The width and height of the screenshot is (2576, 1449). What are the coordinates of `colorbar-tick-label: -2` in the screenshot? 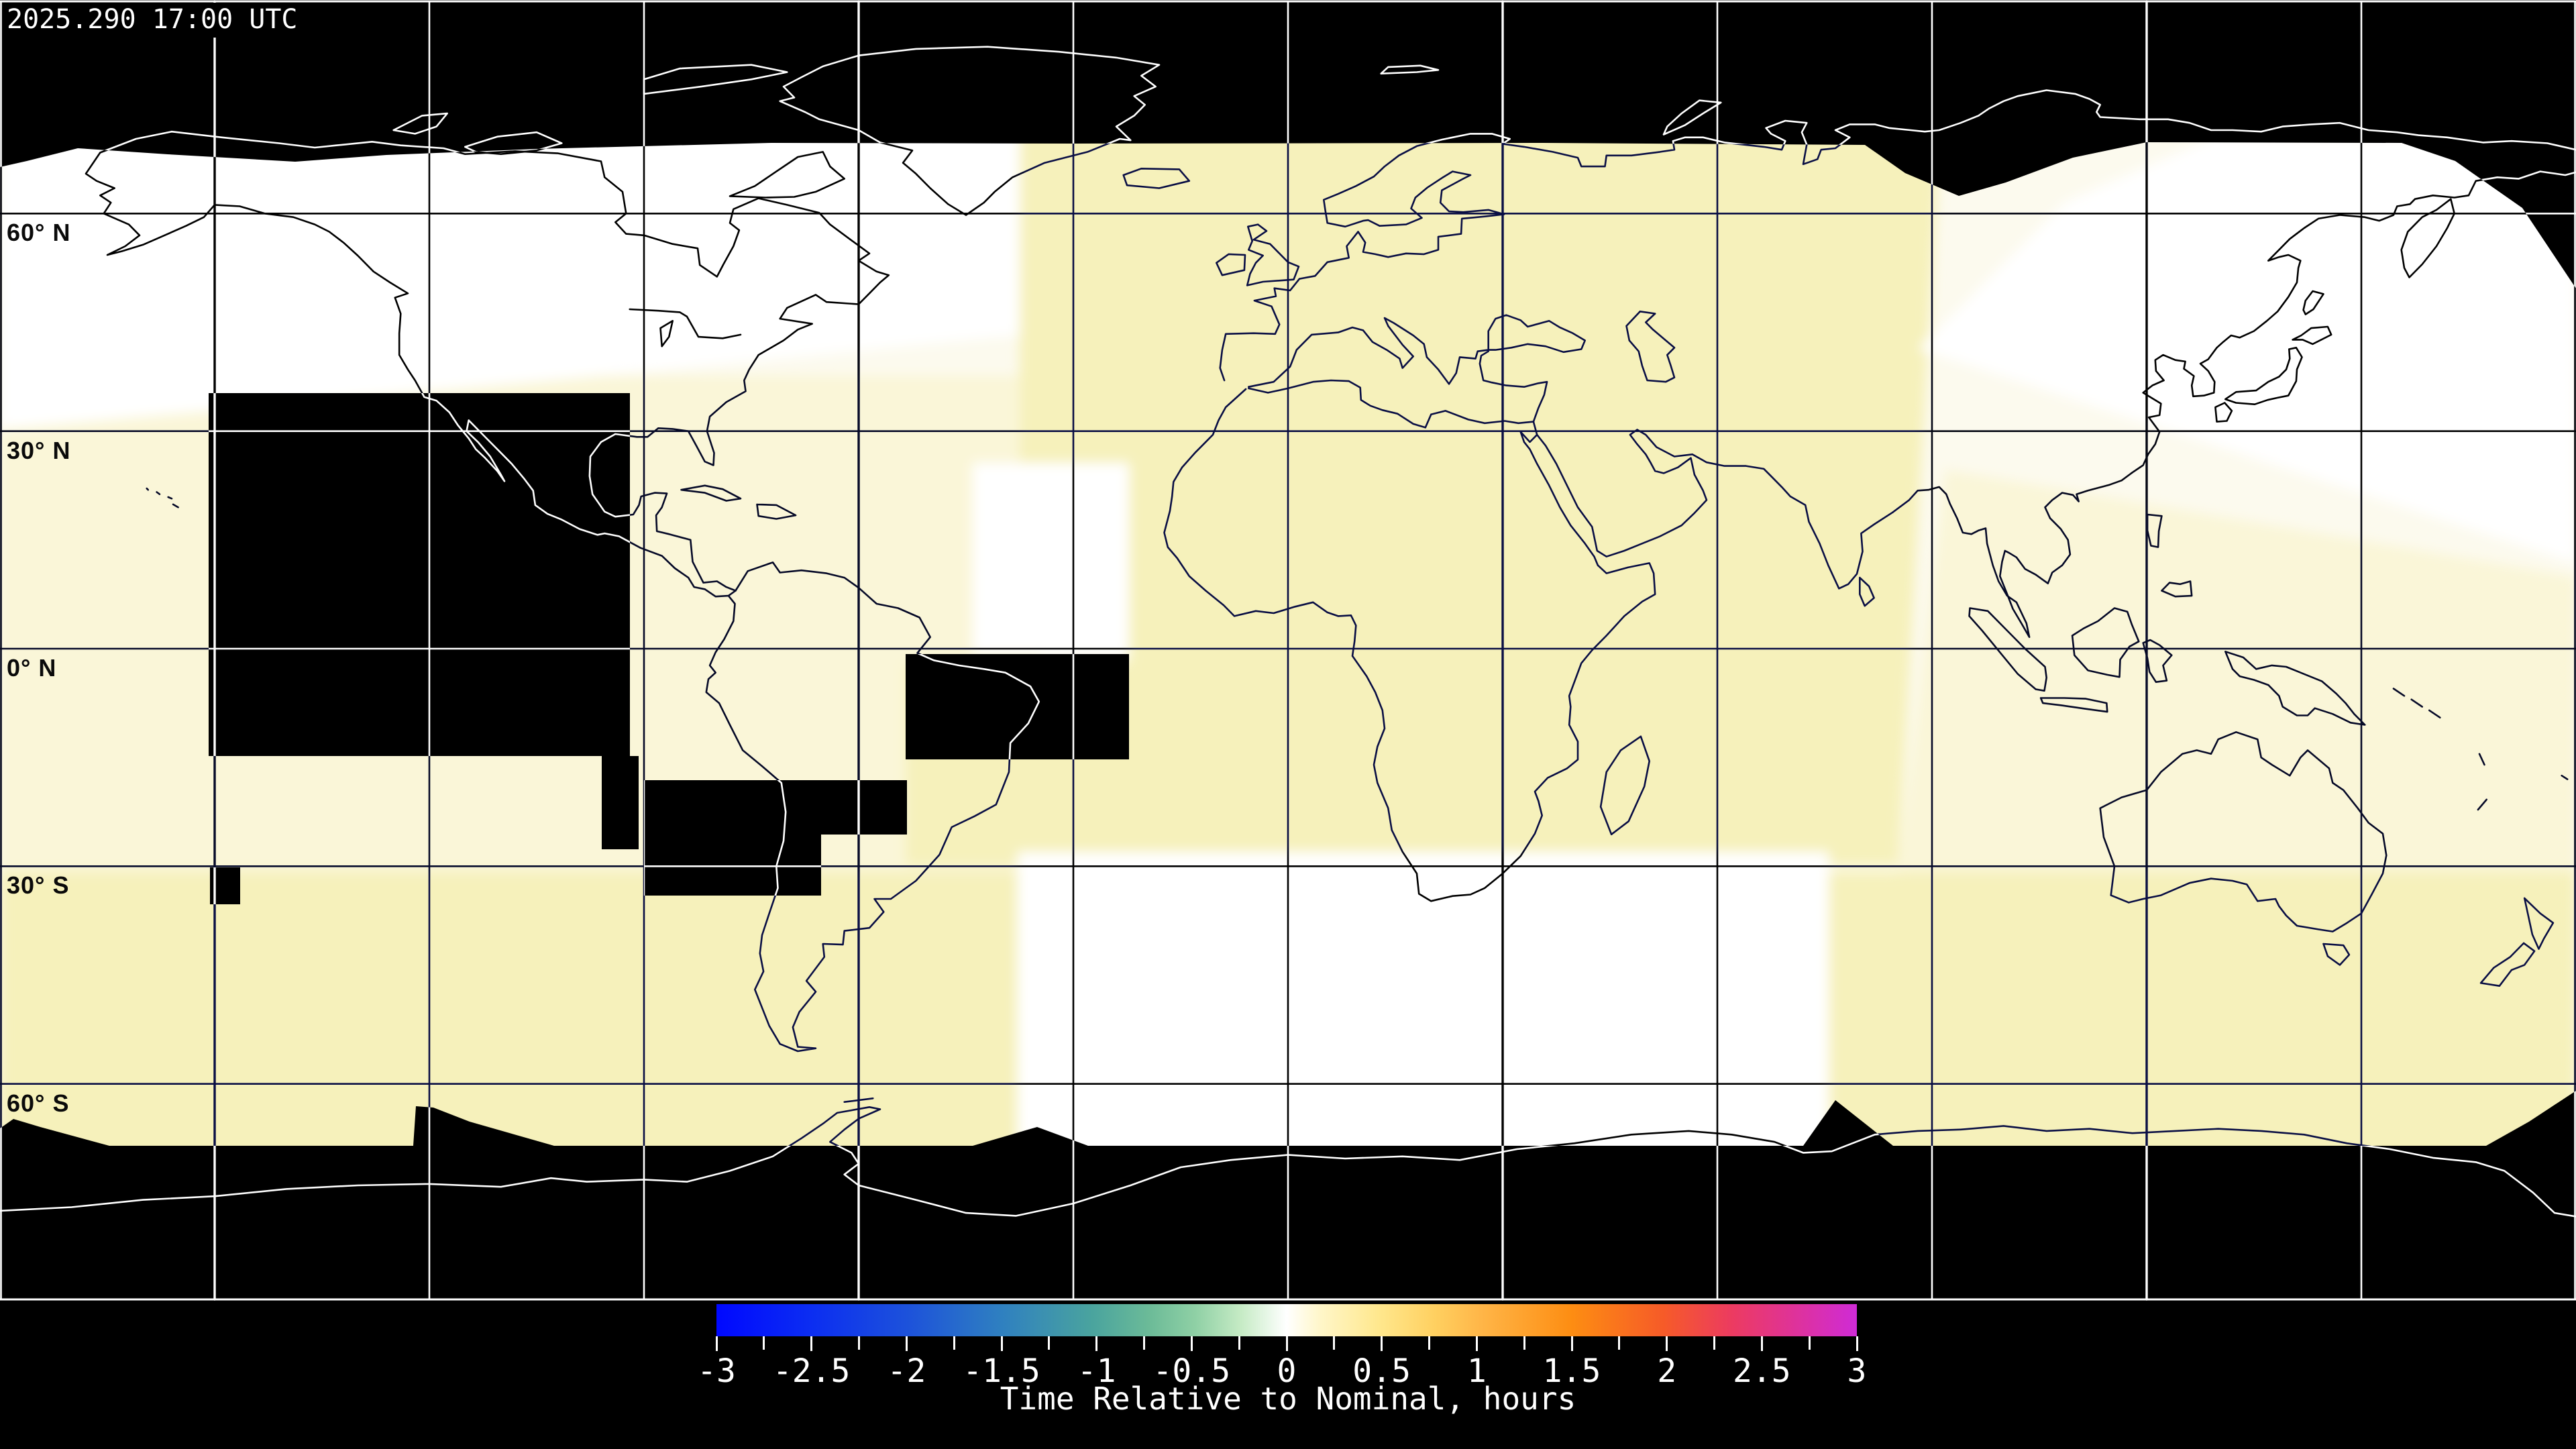 It's located at (906, 1371).